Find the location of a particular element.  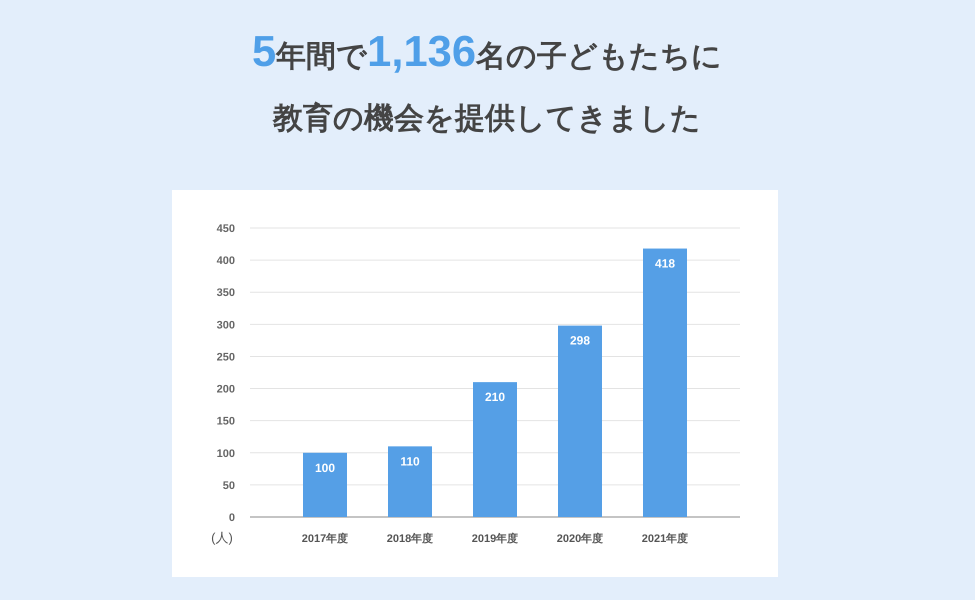

y-tick-label: 250 is located at coordinates (225, 357).